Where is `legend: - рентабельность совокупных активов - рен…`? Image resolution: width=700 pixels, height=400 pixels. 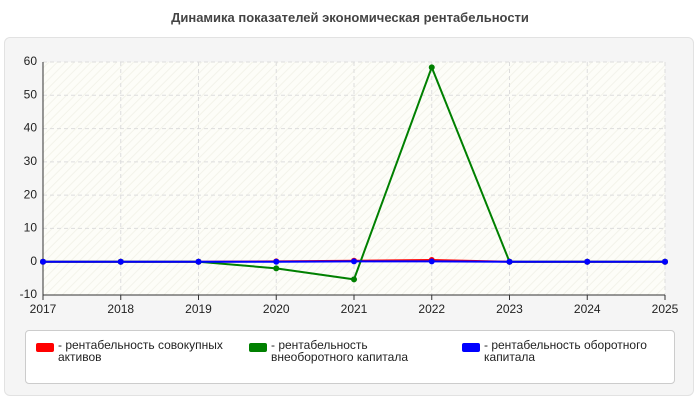
legend: - рентабельность совокупных активов - рен… is located at coordinates (350, 357).